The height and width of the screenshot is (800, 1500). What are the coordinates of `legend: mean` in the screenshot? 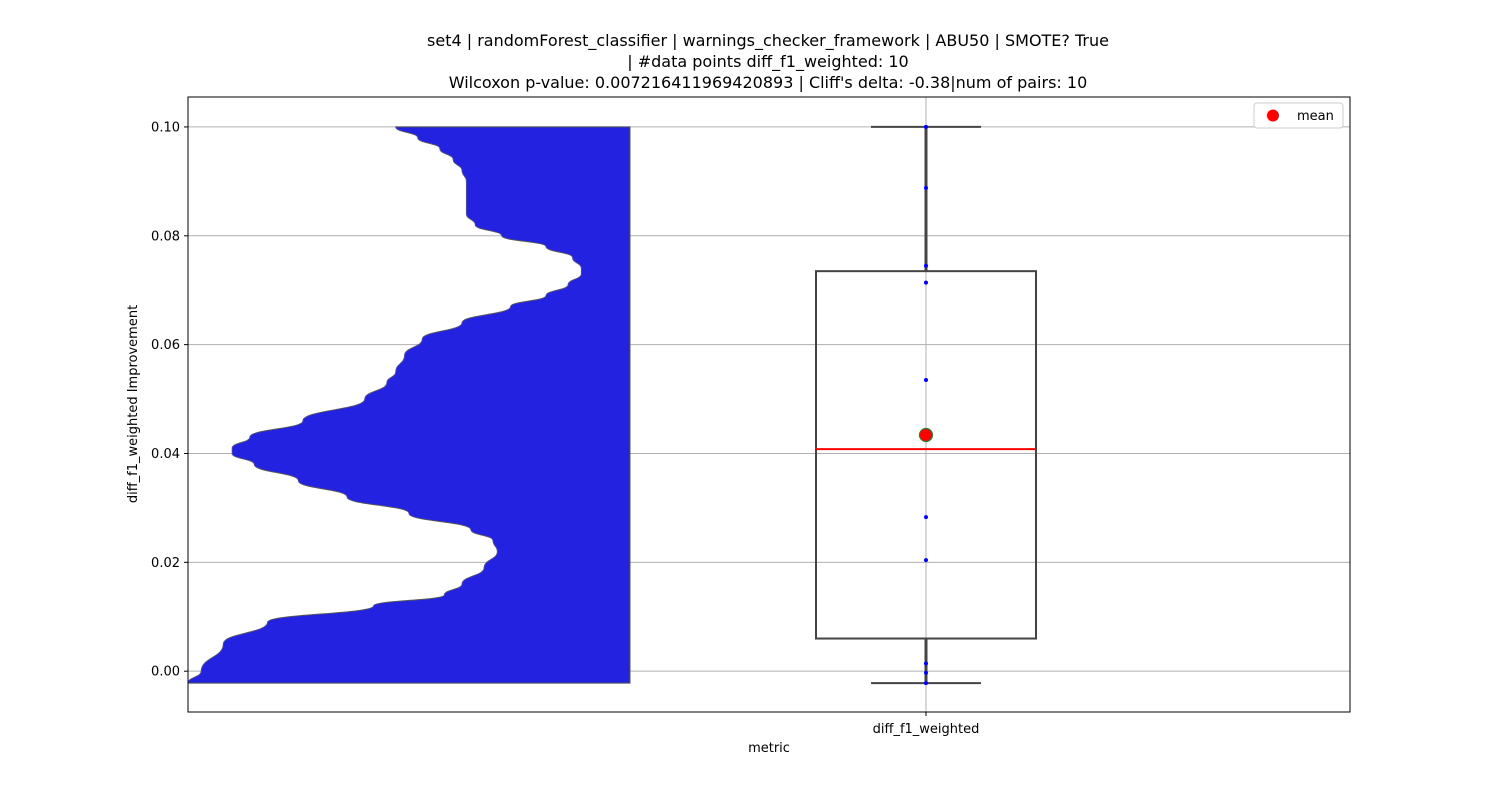 It's located at (1298, 115).